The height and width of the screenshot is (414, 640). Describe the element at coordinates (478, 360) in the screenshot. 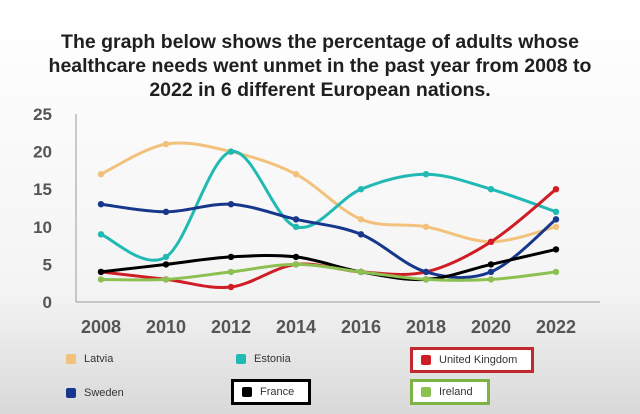

I see `legend-label: United Kingdom` at that location.